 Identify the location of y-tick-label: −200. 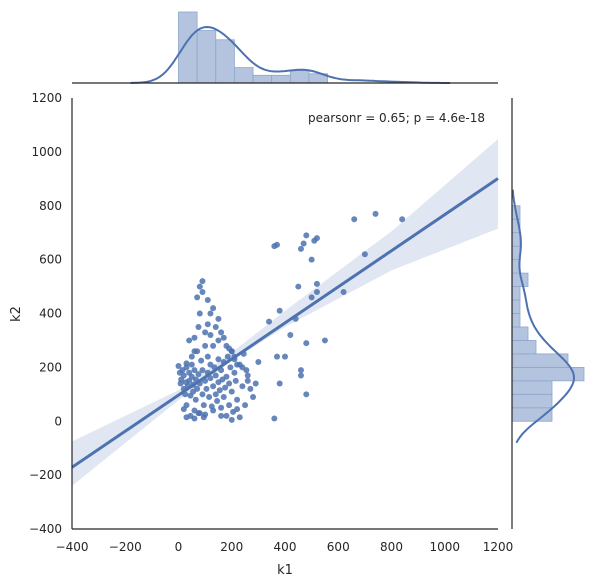
(45, 475).